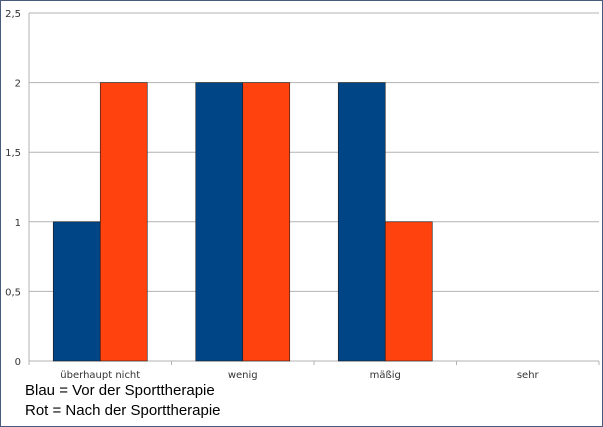  Describe the element at coordinates (123, 410) in the screenshot. I see `legend-note-red: Rot = Nach der Sporttherapie` at that location.